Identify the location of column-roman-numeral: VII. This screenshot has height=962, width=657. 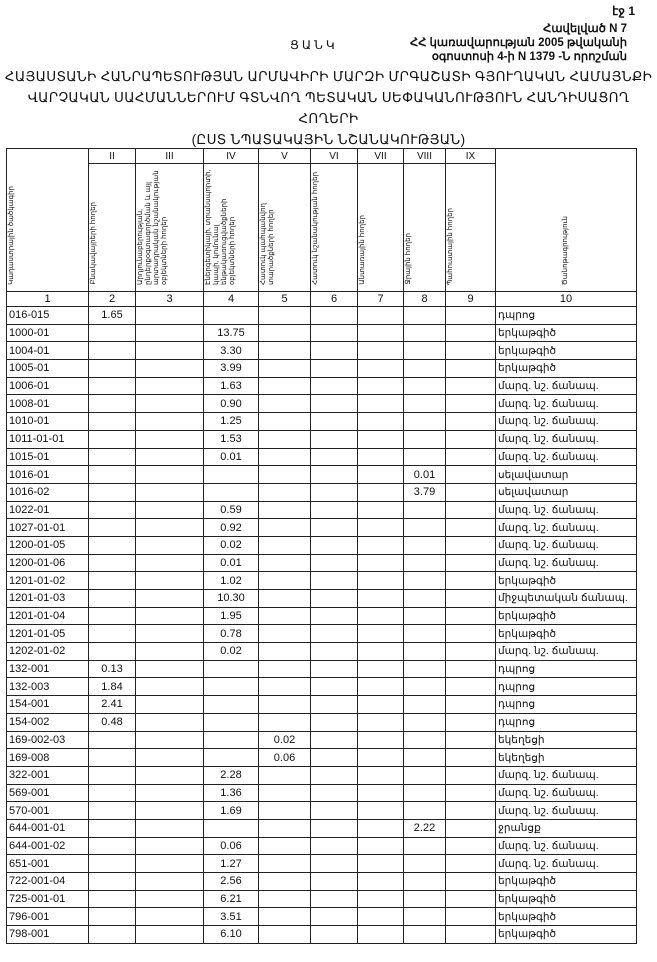
(380, 156).